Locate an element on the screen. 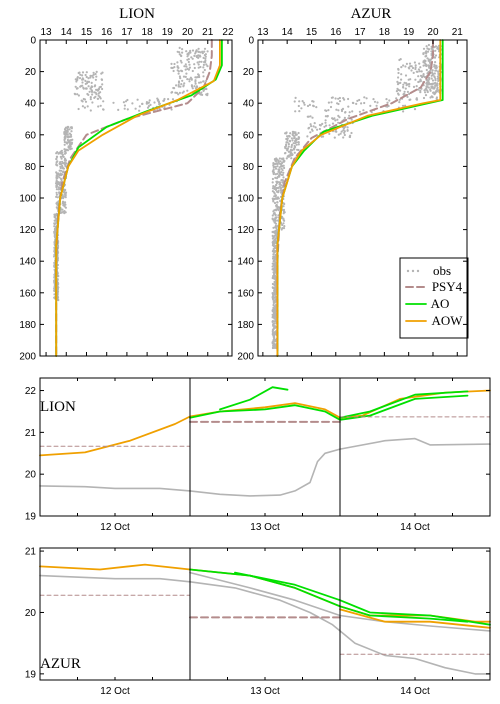  x-tick-label: 13 is located at coordinates (47, 32).